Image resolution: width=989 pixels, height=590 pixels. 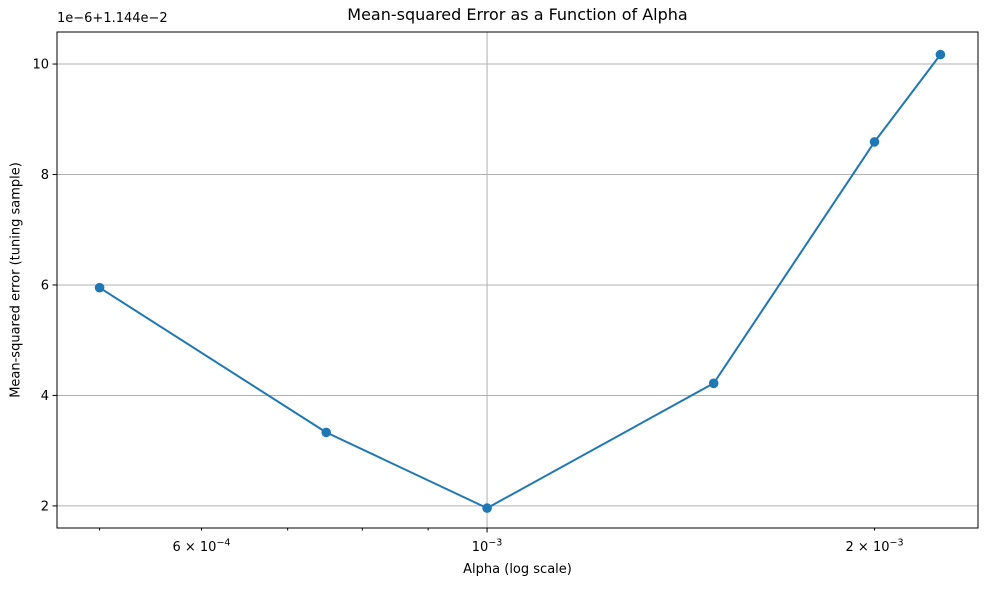 What do you see at coordinates (487, 547) in the screenshot?
I see `x-tick-label: 10−3` at bounding box center [487, 547].